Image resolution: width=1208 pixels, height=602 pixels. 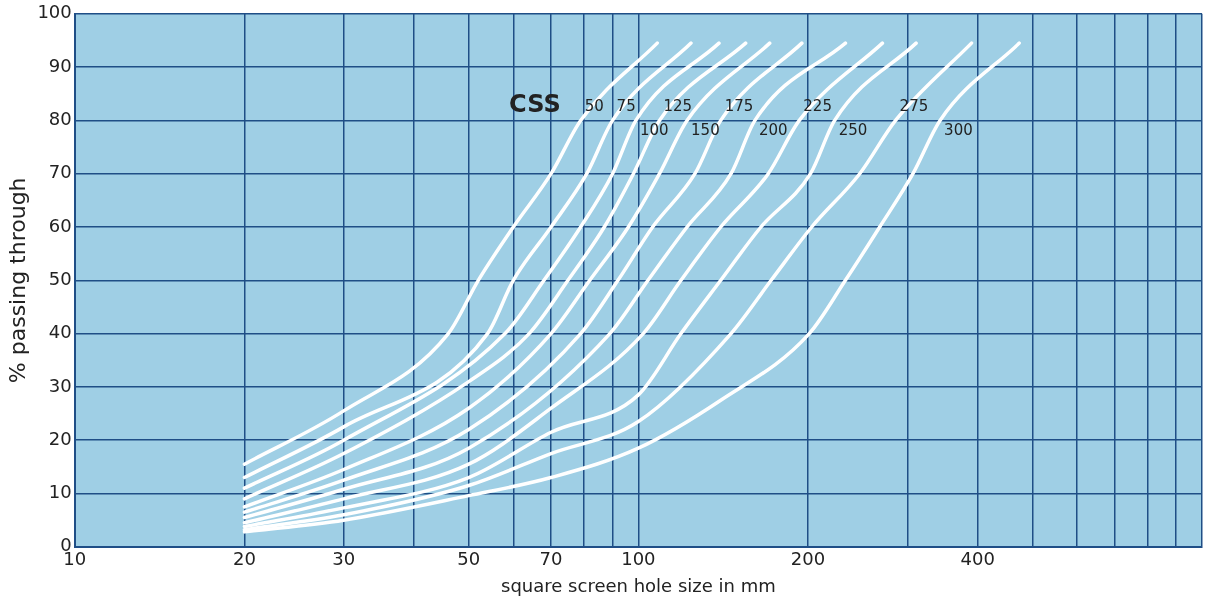 I want to click on series-label: 300, so click(x=958, y=130).